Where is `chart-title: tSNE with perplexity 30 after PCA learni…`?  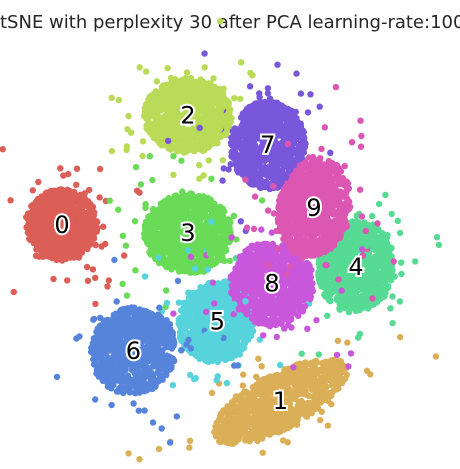
chart-title: tSNE with perplexity 30 after PCA learni… is located at coordinates (230, 22).